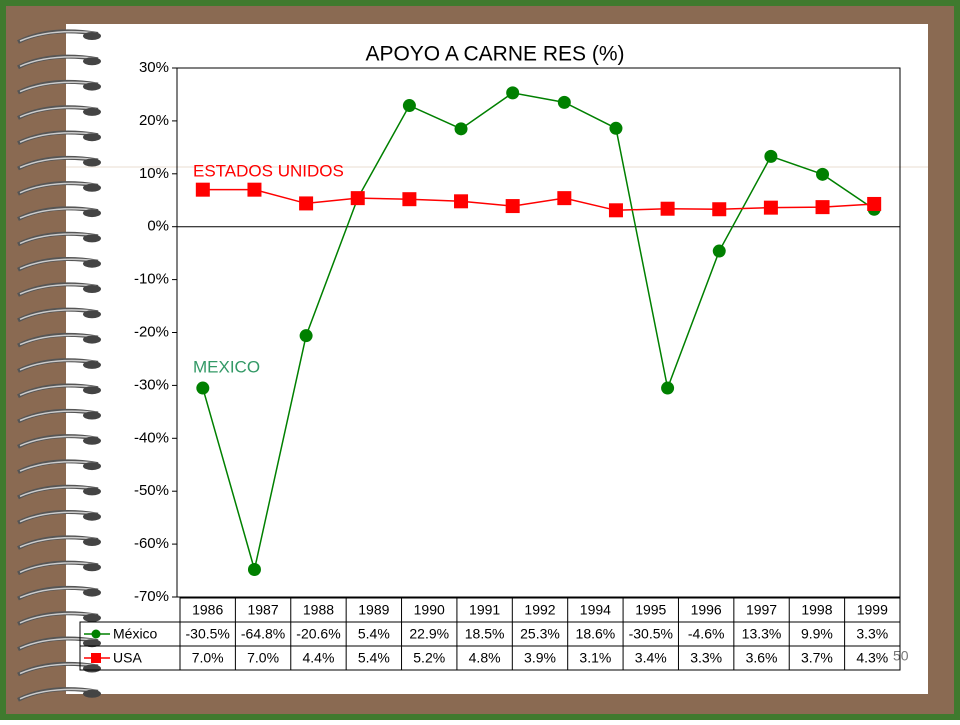 The width and height of the screenshot is (960, 725). I want to click on table-cell: 18.6%, so click(596, 634).